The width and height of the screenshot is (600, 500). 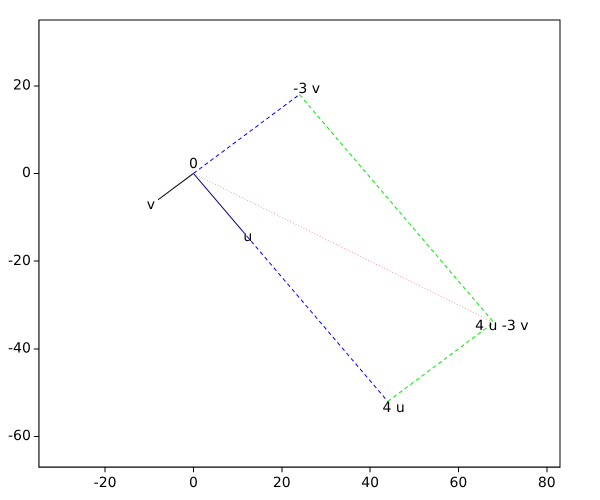 I want to click on annotation: 0, so click(x=193, y=164).